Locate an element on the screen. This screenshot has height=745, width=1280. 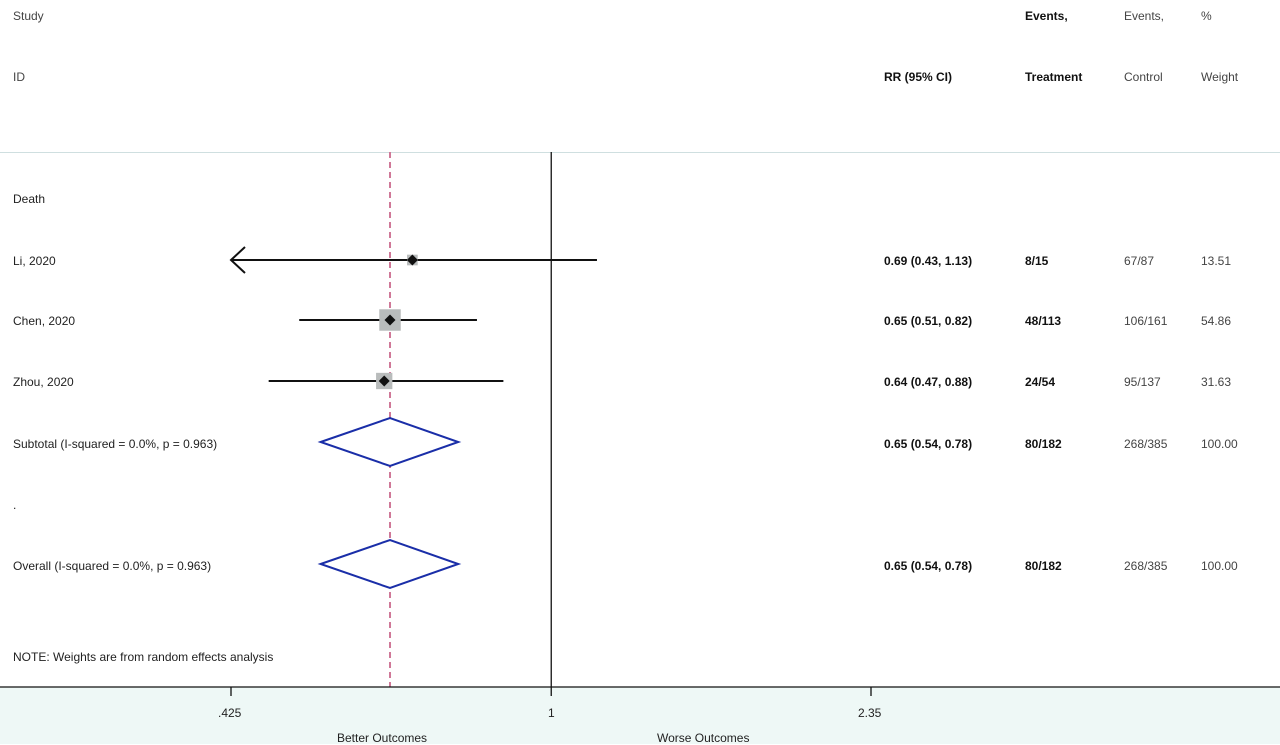
row-weight: 13.51 is located at coordinates (1216, 261).